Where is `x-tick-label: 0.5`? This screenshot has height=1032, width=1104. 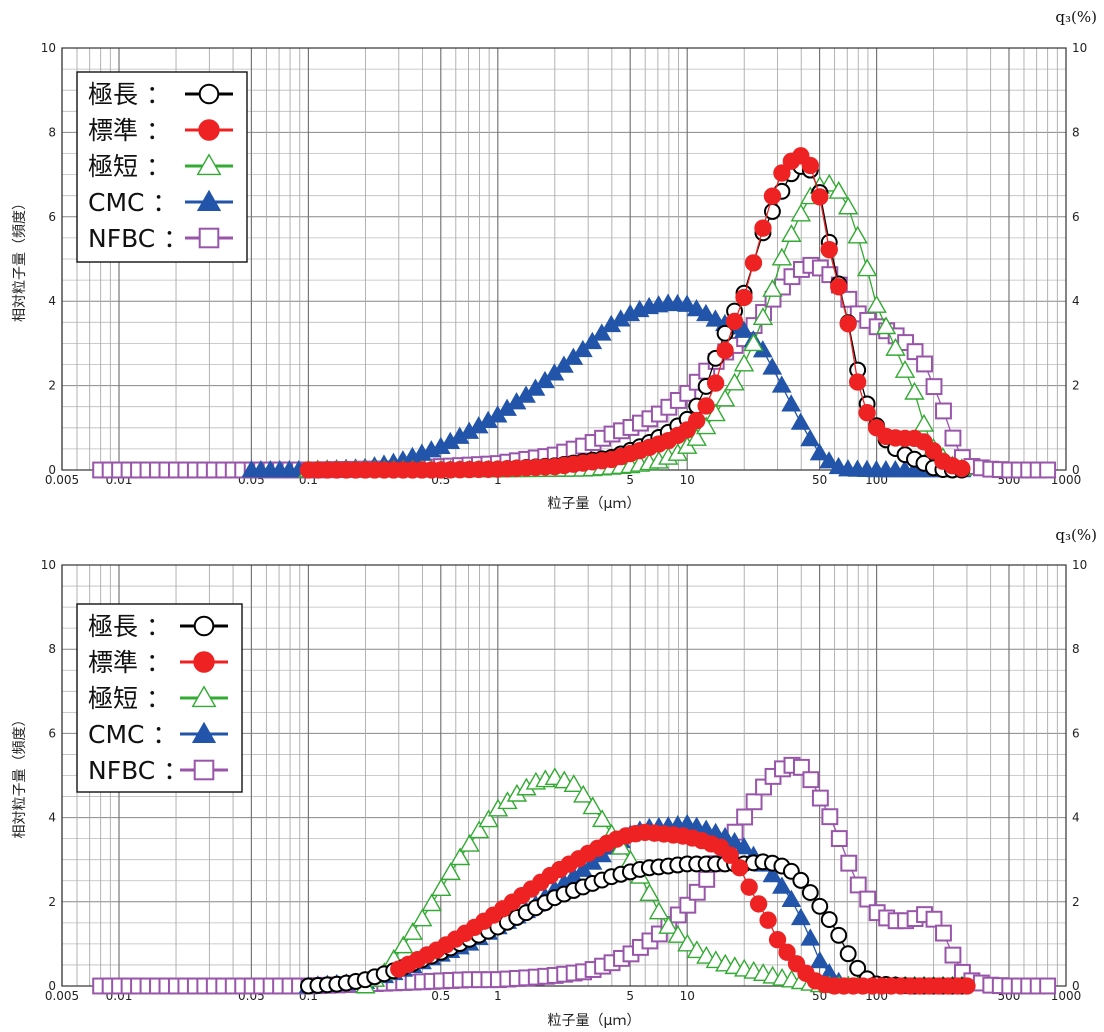 x-tick-label: 0.5 is located at coordinates (440, 996).